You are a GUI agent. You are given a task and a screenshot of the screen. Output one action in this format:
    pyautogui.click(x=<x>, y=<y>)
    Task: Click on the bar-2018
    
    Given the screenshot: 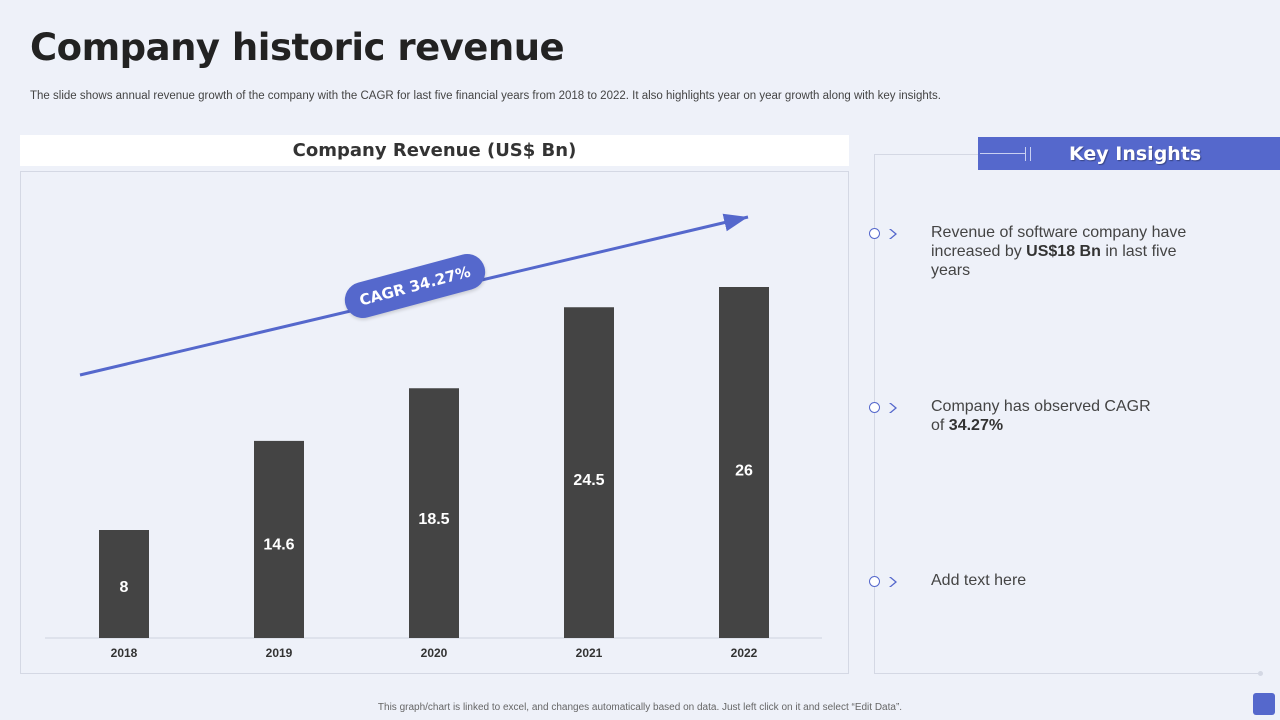 What is the action you would take?
    pyautogui.click(x=124, y=584)
    